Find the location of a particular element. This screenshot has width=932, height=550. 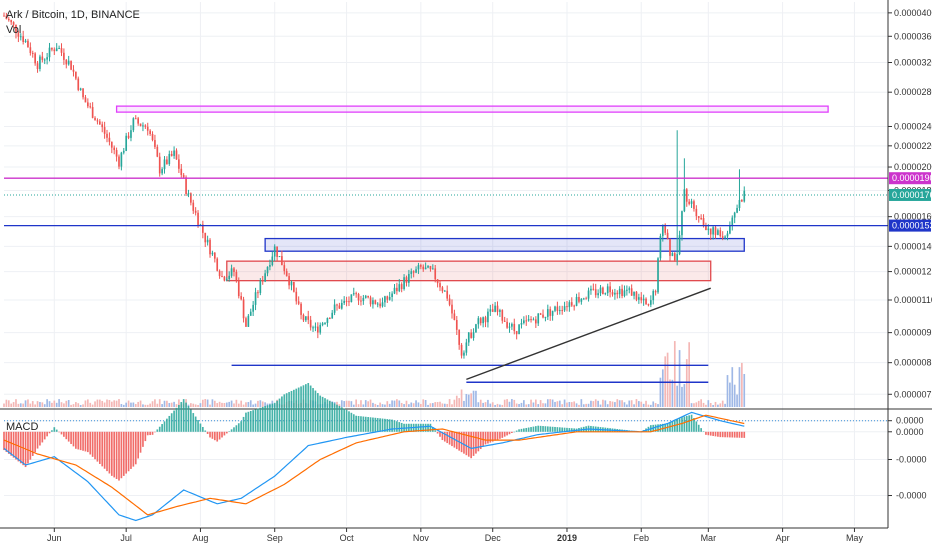

time-tick-label: Dec is located at coordinates (493, 538).